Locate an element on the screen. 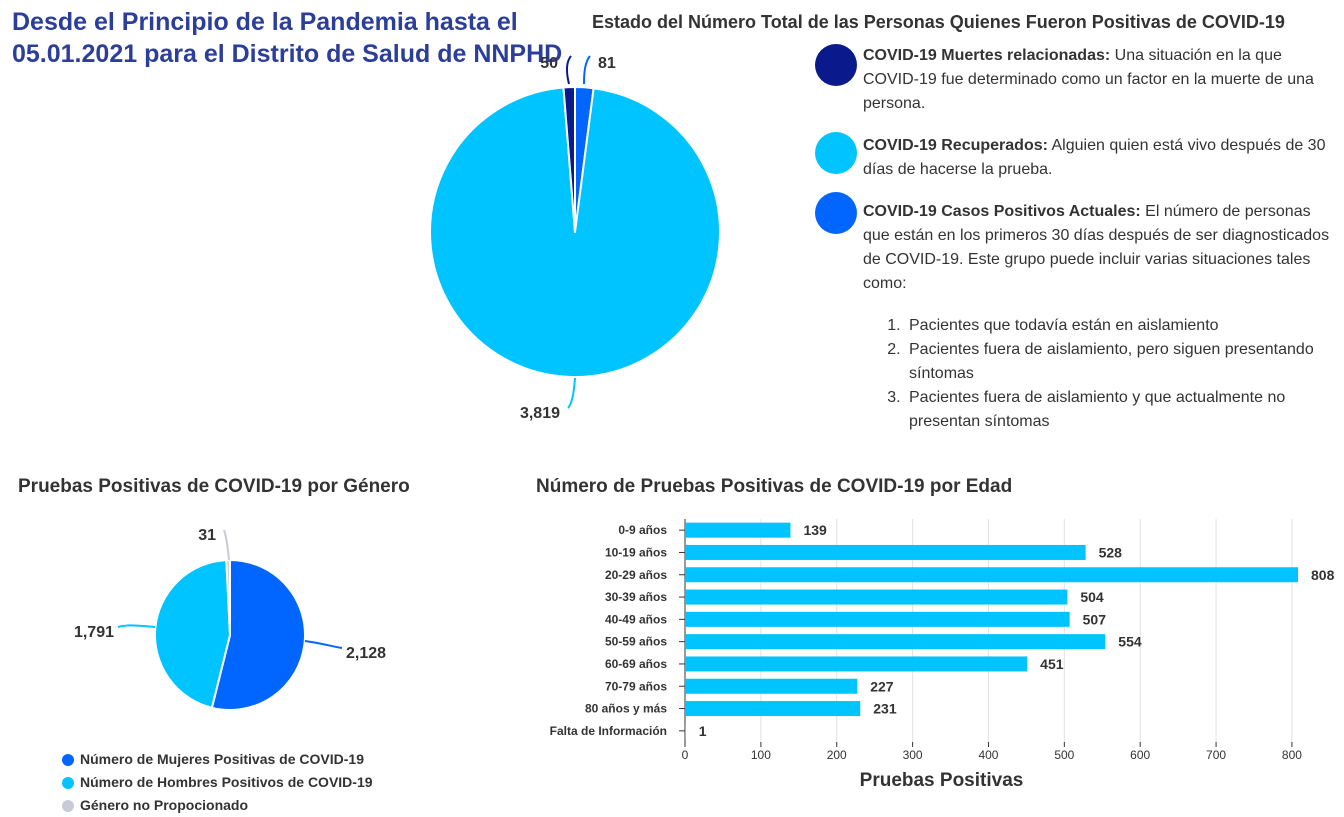 The image size is (1344, 817). gender-legend-item-not-provided: Género no Propocionado is located at coordinates (217, 805).